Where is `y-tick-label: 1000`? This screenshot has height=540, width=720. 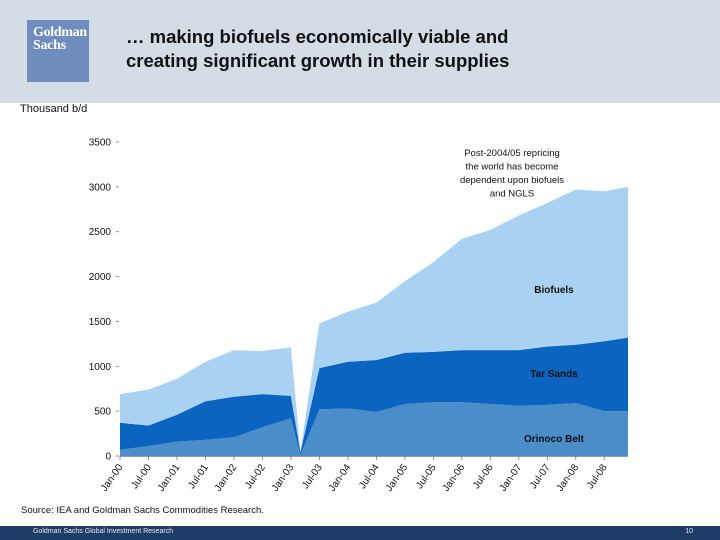 y-tick-label: 1000 is located at coordinates (100, 367).